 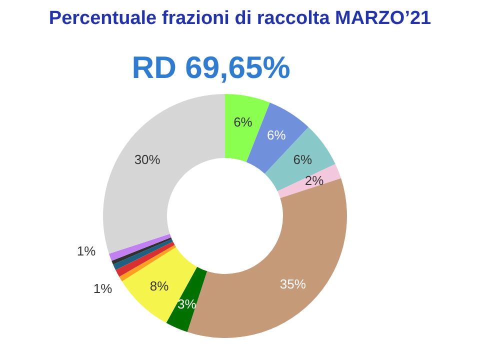 I want to click on data-label: 35%, so click(x=293, y=284).